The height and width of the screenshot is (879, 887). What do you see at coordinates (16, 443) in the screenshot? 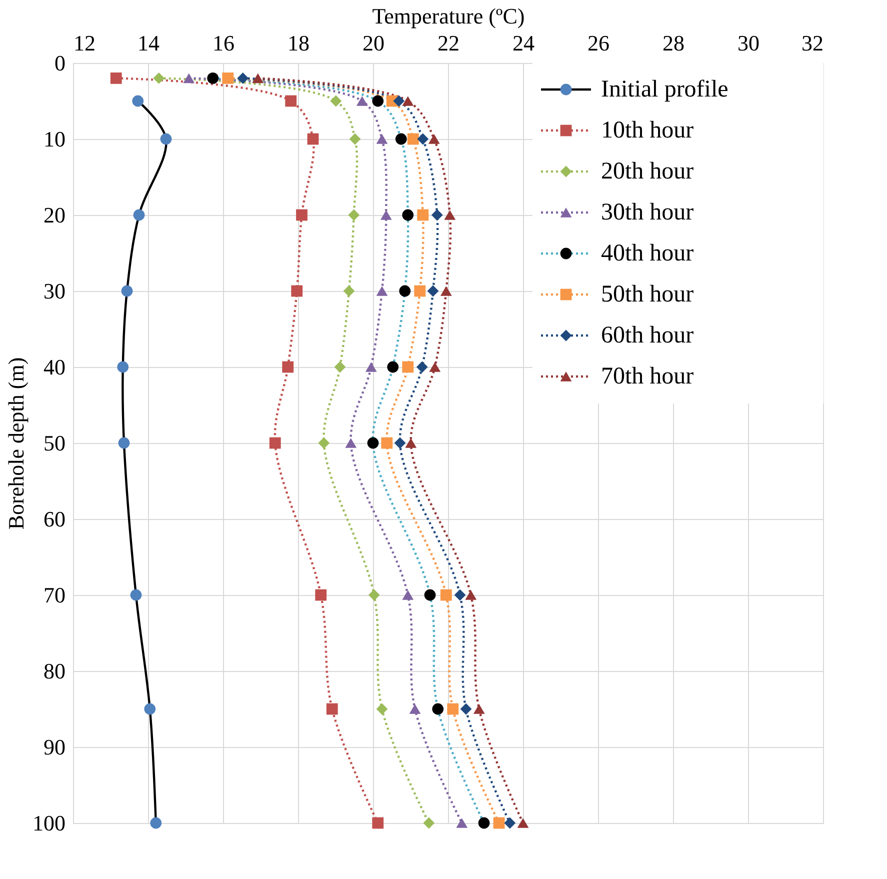
I see `y-axis-title: Borehole depth (m)` at bounding box center [16, 443].